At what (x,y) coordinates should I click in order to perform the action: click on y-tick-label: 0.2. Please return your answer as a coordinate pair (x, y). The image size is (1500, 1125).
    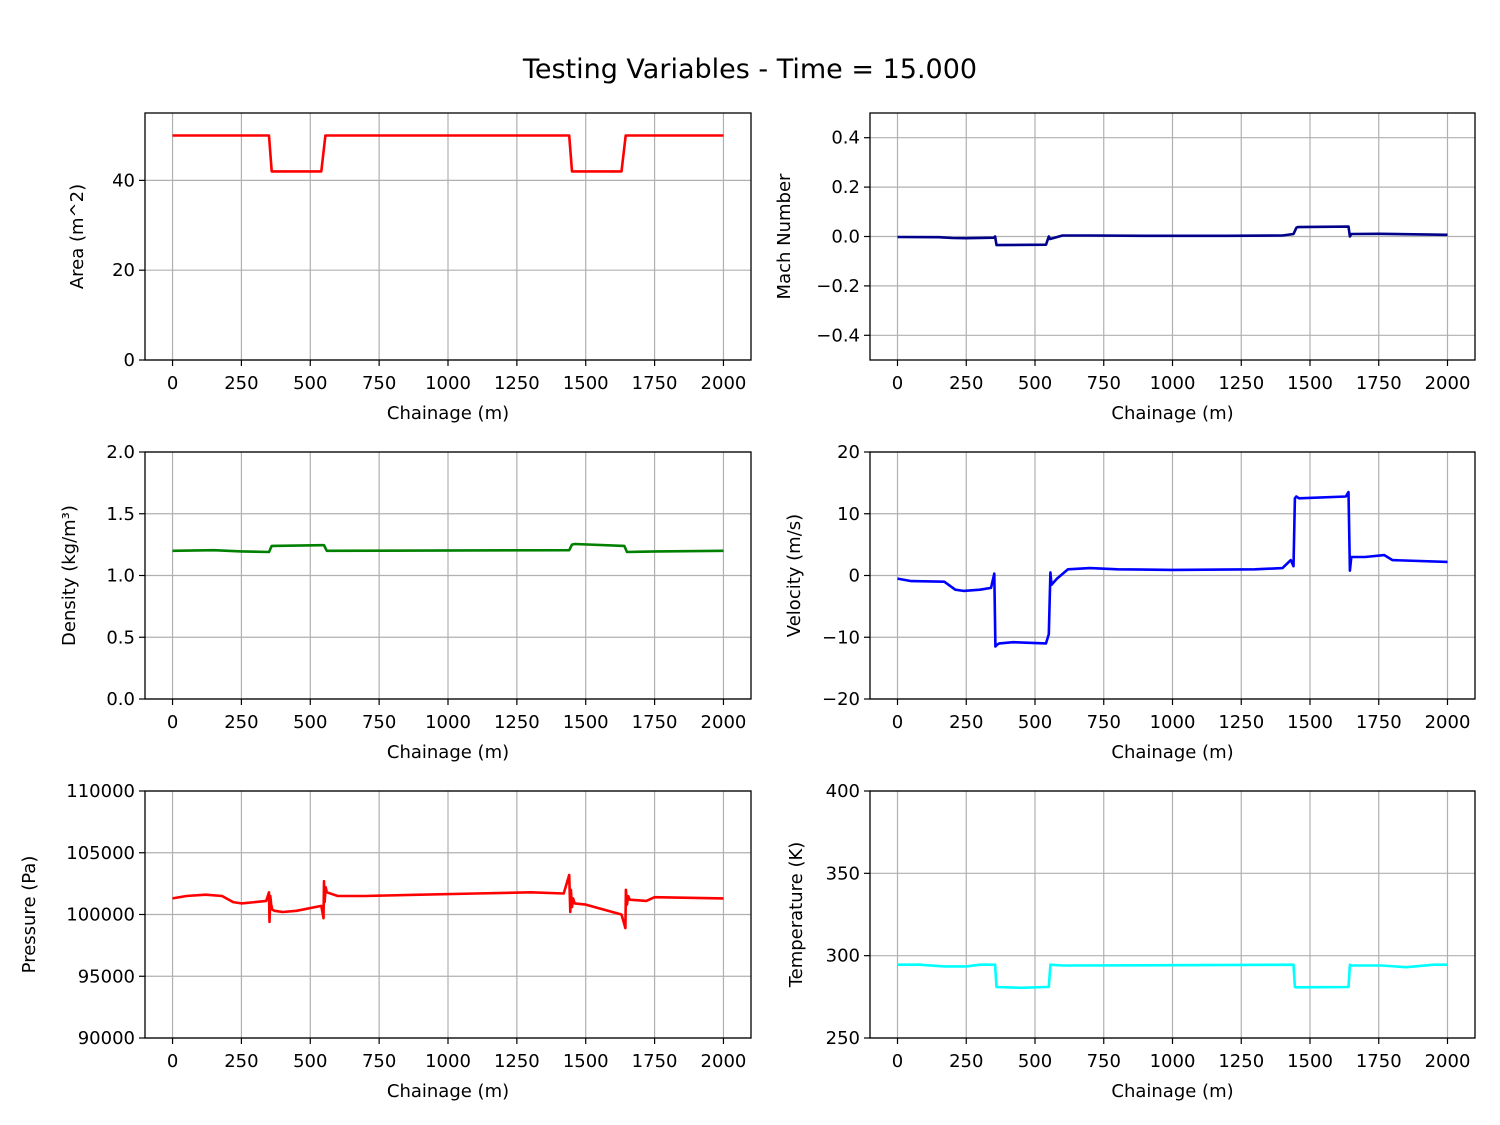
    Looking at the image, I should click on (845, 187).